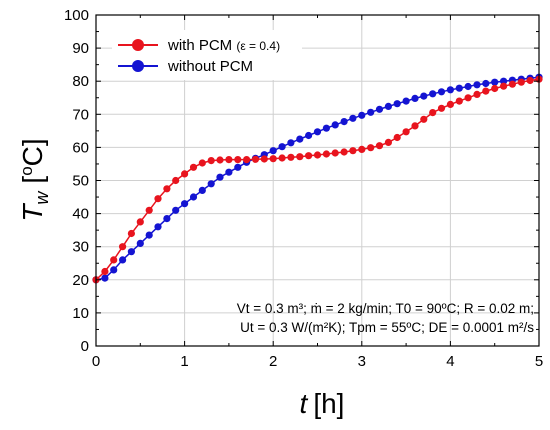  Describe the element at coordinates (258, 46) in the screenshot. I see `legend-label-with-pcm-sub: (ε = 0.4)` at that location.